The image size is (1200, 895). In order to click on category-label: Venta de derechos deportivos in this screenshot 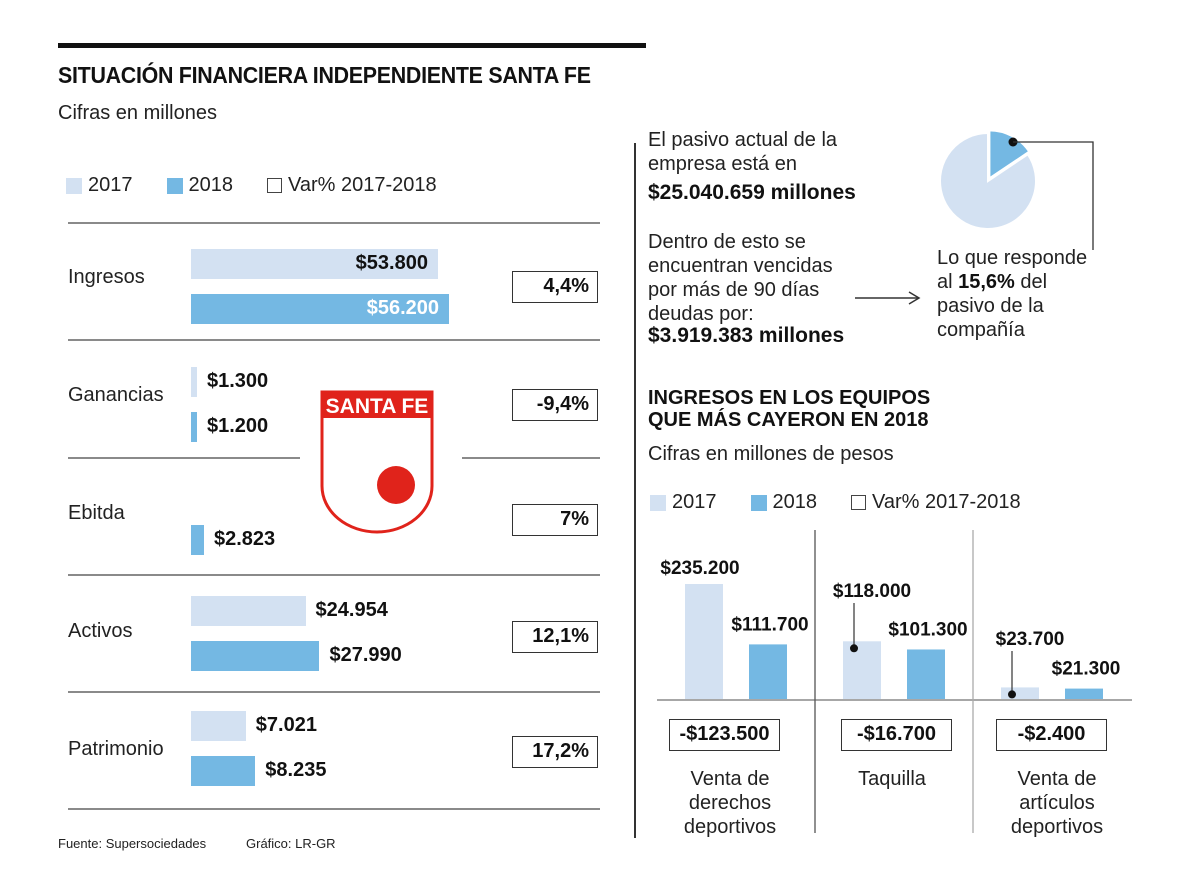, I will do `click(730, 803)`.